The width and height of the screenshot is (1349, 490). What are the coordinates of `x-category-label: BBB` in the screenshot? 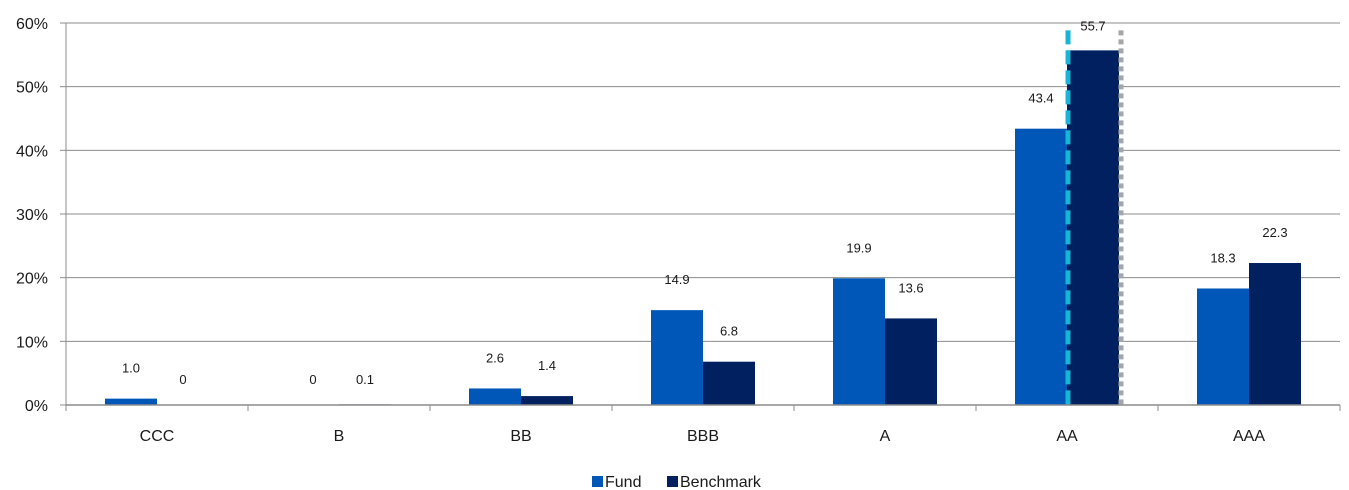 It's located at (703, 436).